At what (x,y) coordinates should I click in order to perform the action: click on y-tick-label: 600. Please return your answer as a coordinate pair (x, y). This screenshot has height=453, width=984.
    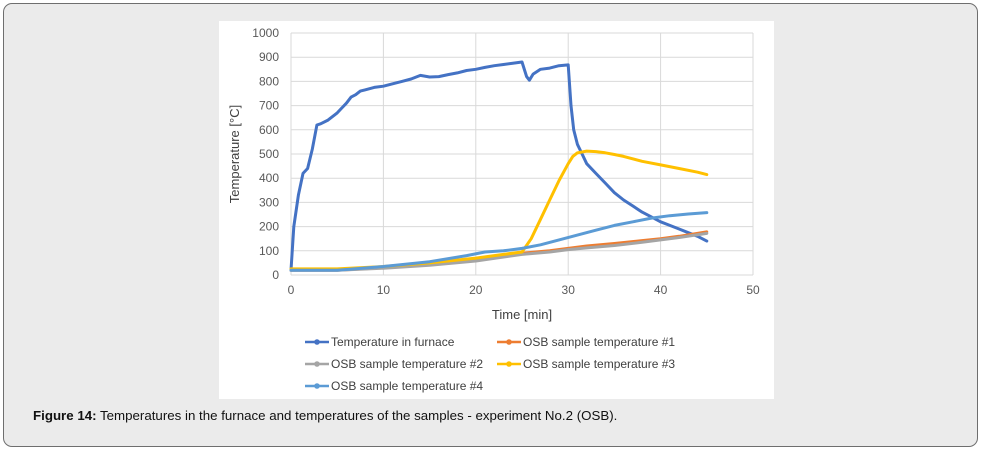
    Looking at the image, I should click on (269, 130).